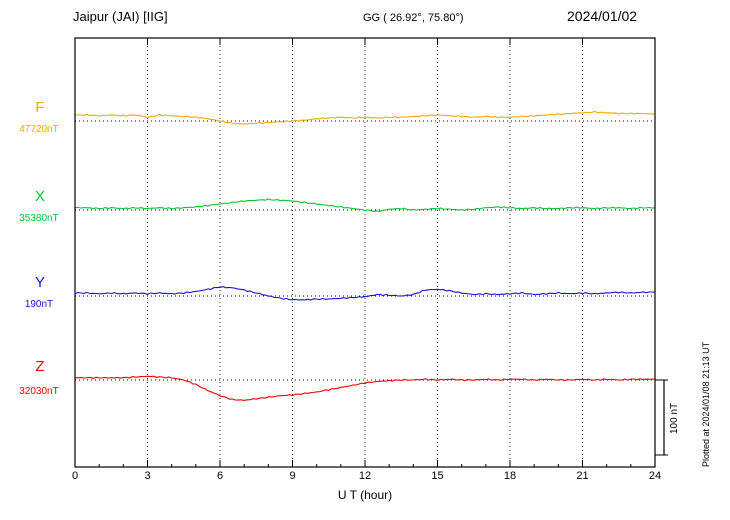  I want to click on station-title: Jaipur (JAI) [IIG], so click(120, 16).